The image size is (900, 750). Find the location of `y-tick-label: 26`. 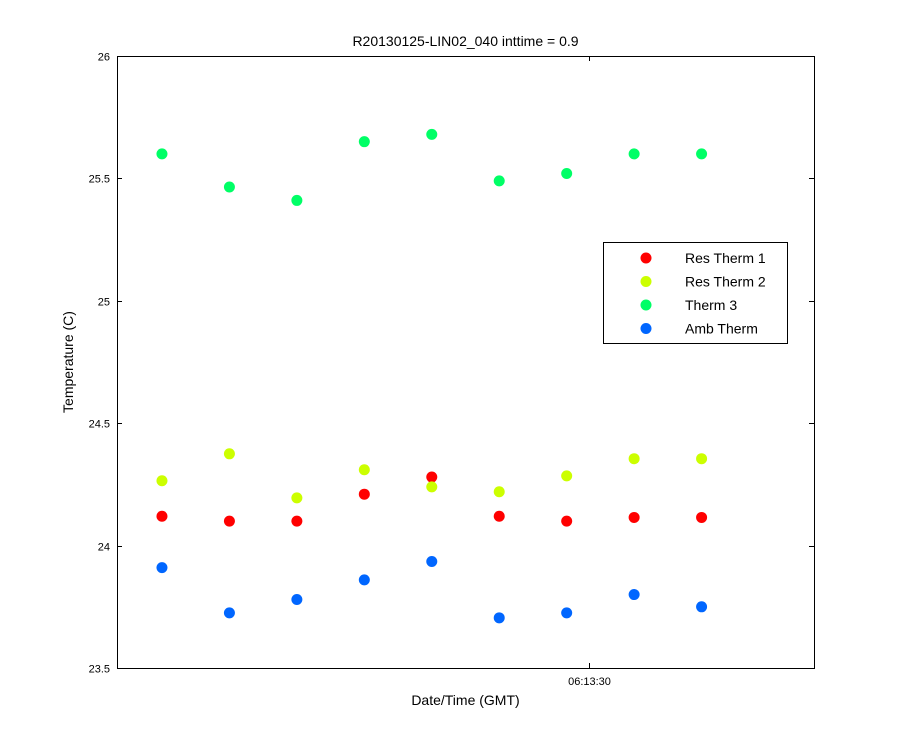

y-tick-label: 26 is located at coordinates (104, 58).